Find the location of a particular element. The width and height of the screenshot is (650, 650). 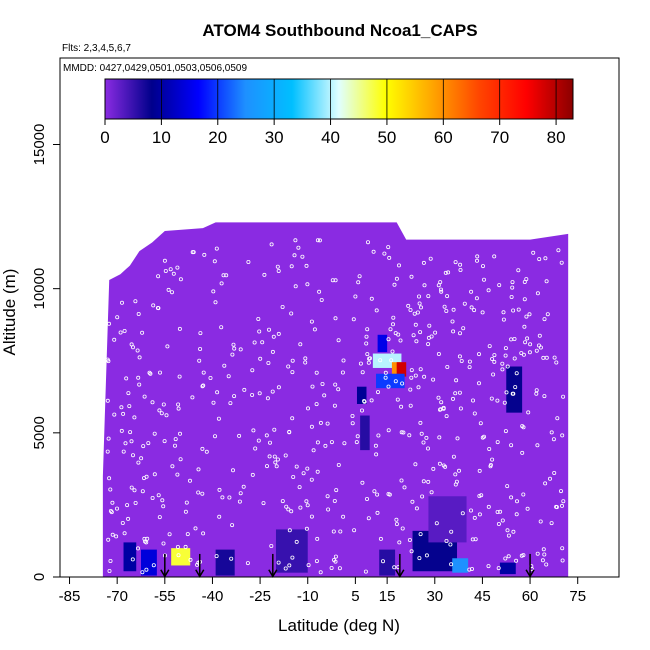

colorbar-tick-label: 30 is located at coordinates (274, 137).